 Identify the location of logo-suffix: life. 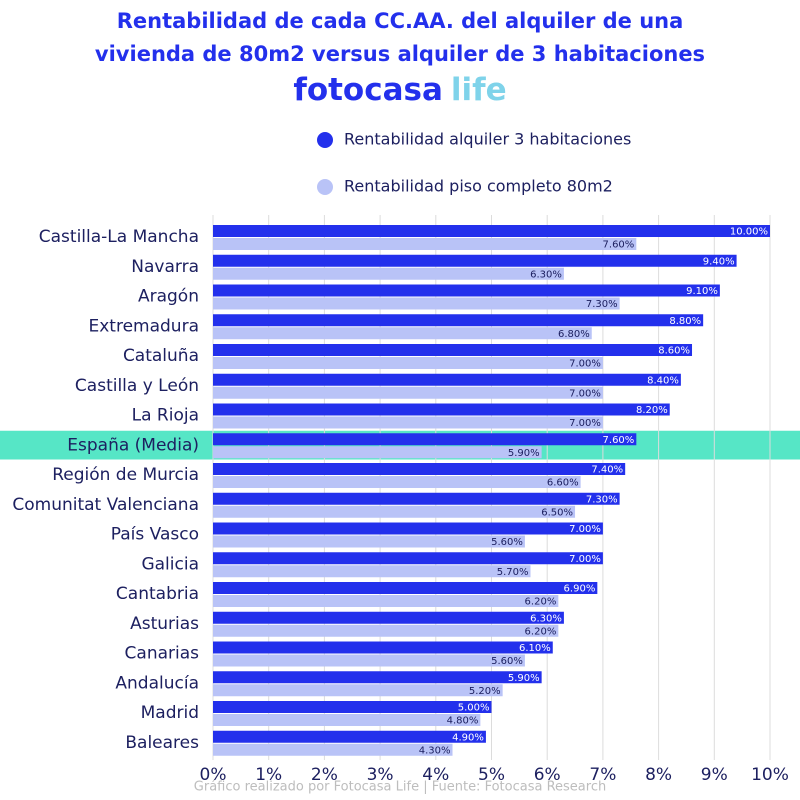
(479, 90).